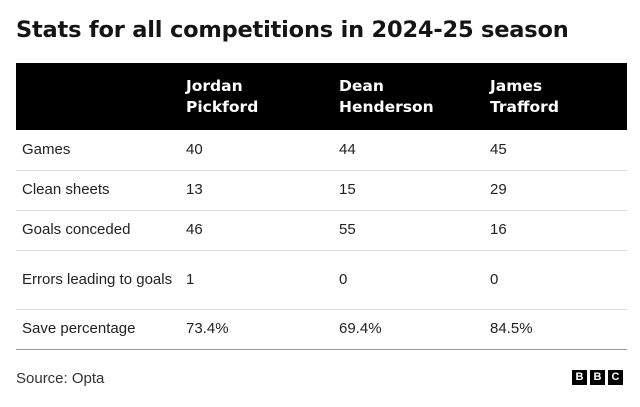 The height and width of the screenshot is (407, 640). I want to click on table-cell: 13, so click(255, 190).